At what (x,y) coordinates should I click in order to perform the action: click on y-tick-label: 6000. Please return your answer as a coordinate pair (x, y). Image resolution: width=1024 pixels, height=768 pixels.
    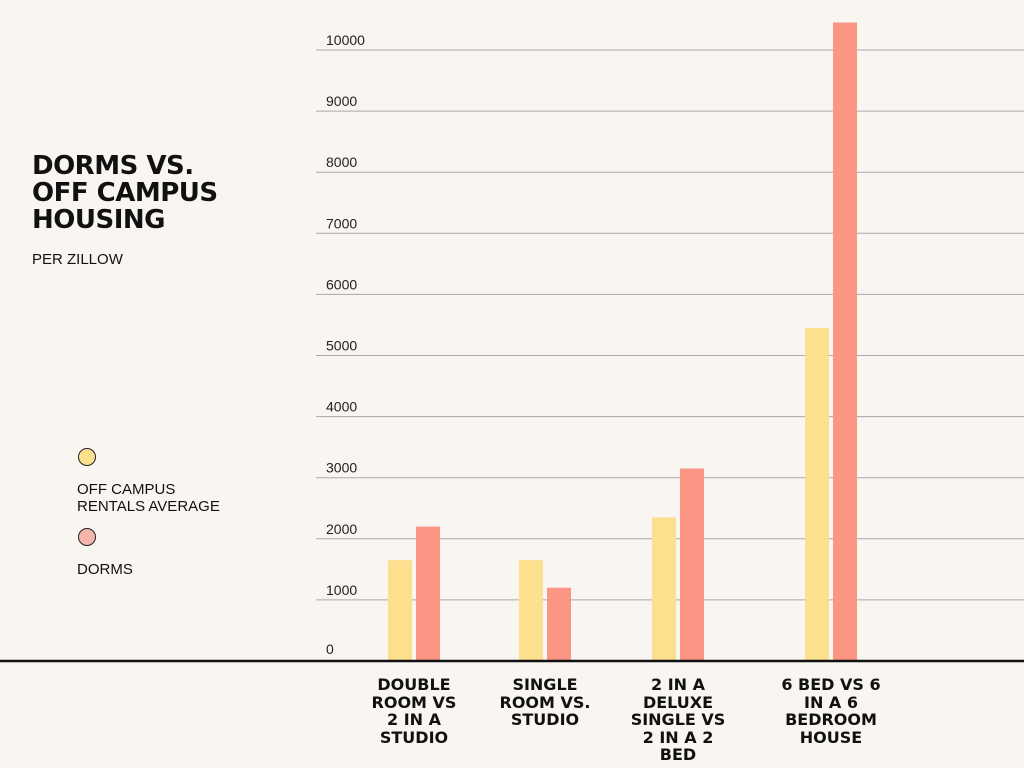
    Looking at the image, I should click on (341, 284).